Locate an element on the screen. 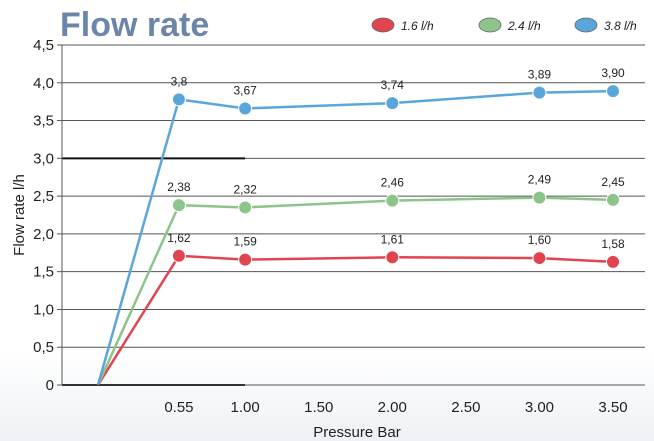 The image size is (654, 441). data-label: 1,61 is located at coordinates (393, 239).